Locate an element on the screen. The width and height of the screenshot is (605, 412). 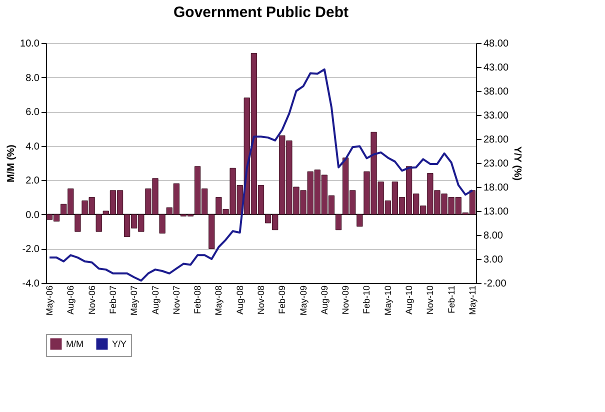
y-tick-label: -4.0 is located at coordinates (31, 284).